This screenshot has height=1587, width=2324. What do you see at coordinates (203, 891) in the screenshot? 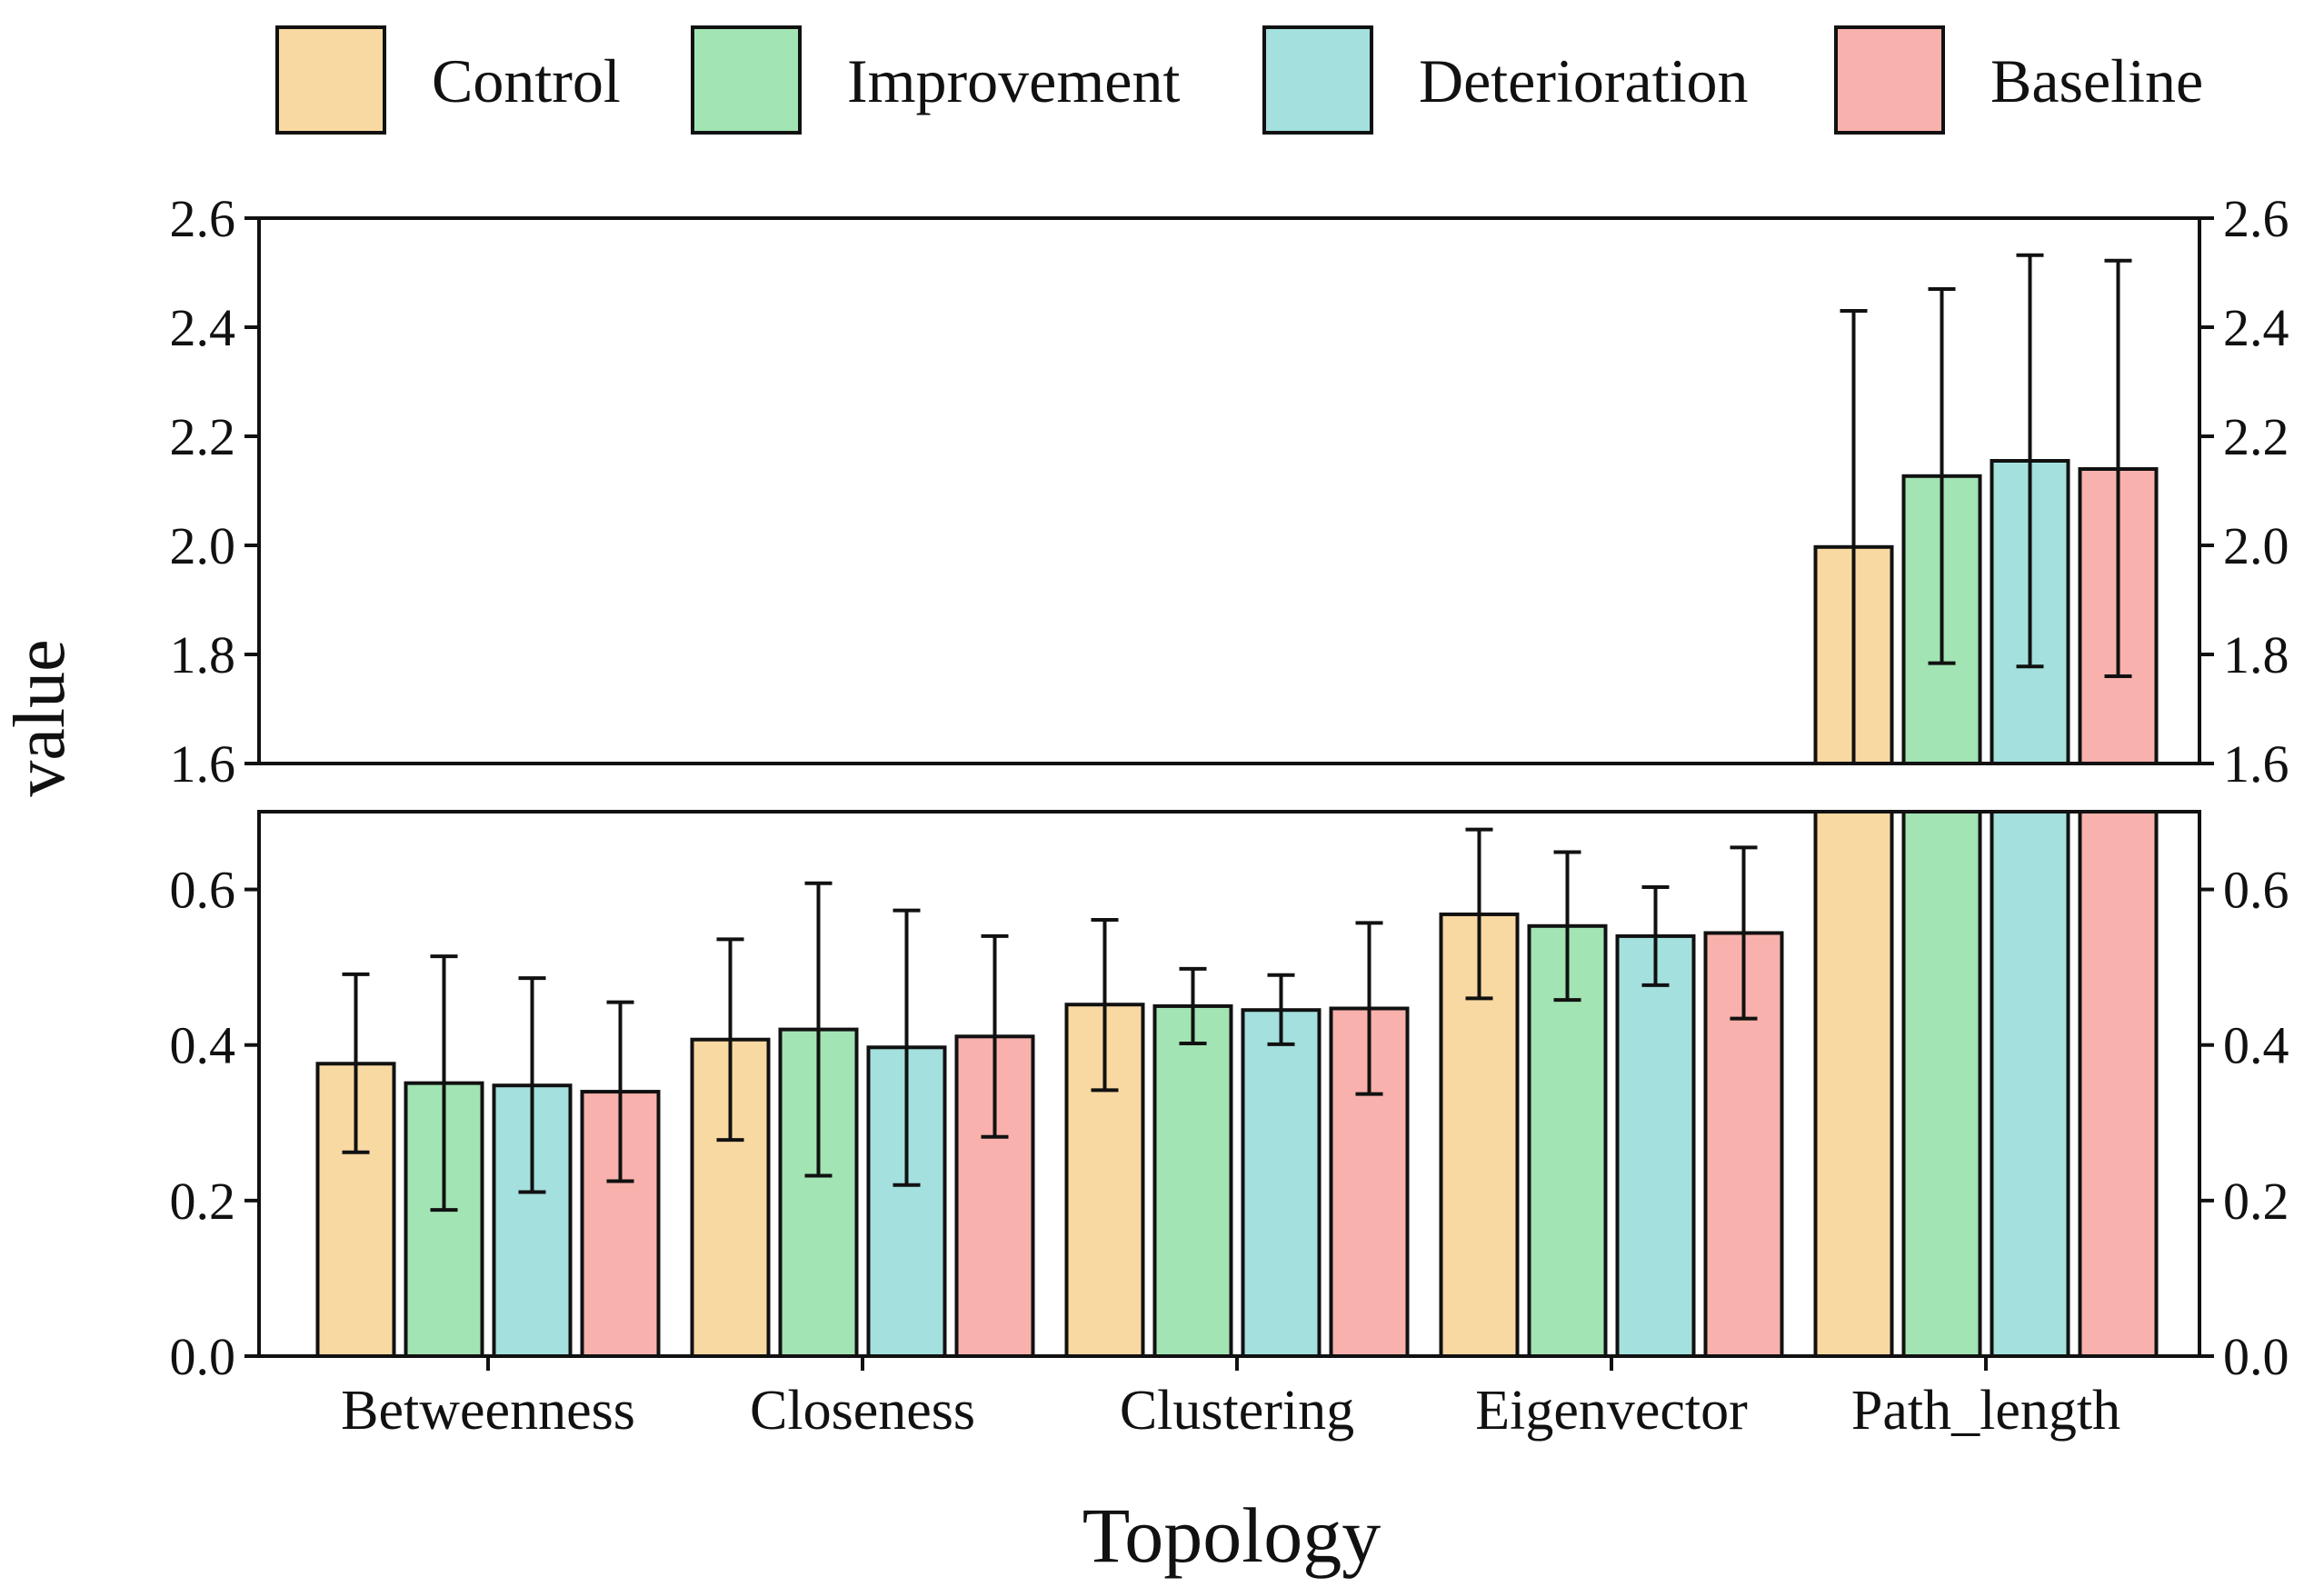
I see `lower-y-tick-label-left: 0.6` at bounding box center [203, 891].